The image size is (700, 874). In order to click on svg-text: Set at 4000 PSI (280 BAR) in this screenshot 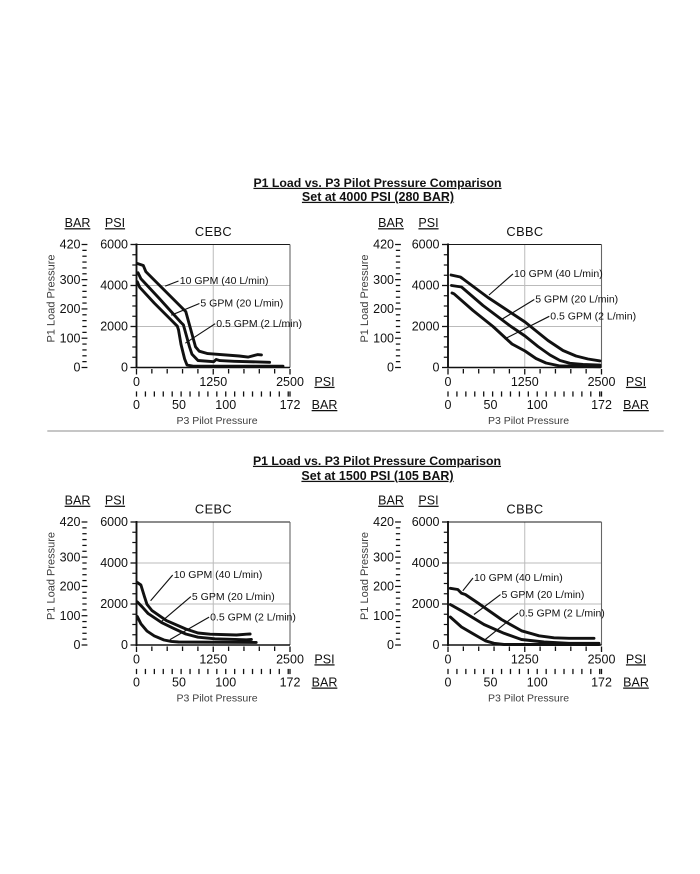, I will do `click(378, 197)`.